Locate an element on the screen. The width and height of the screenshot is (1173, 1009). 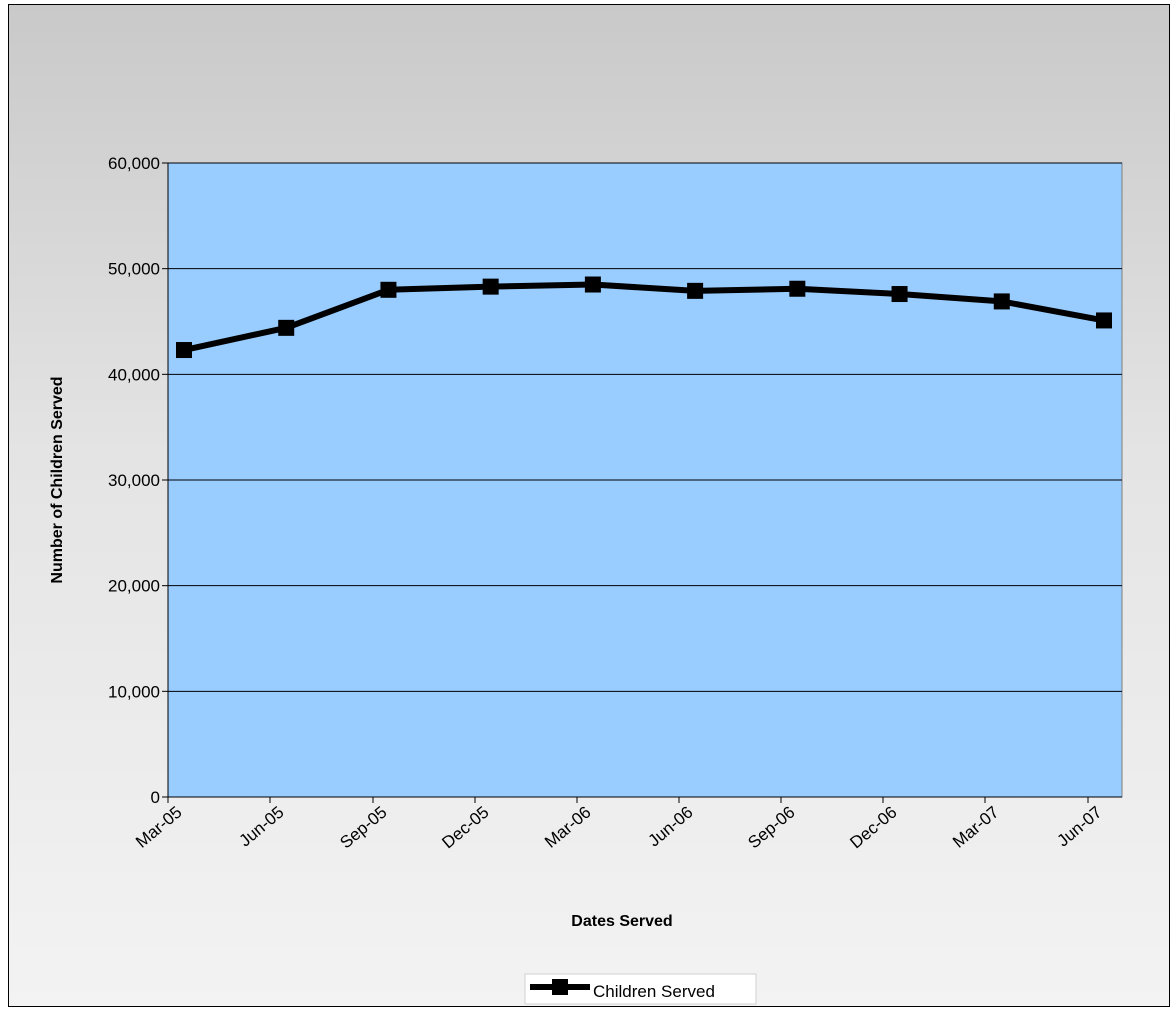
x-axis-title: Dates Served is located at coordinates (621, 921).